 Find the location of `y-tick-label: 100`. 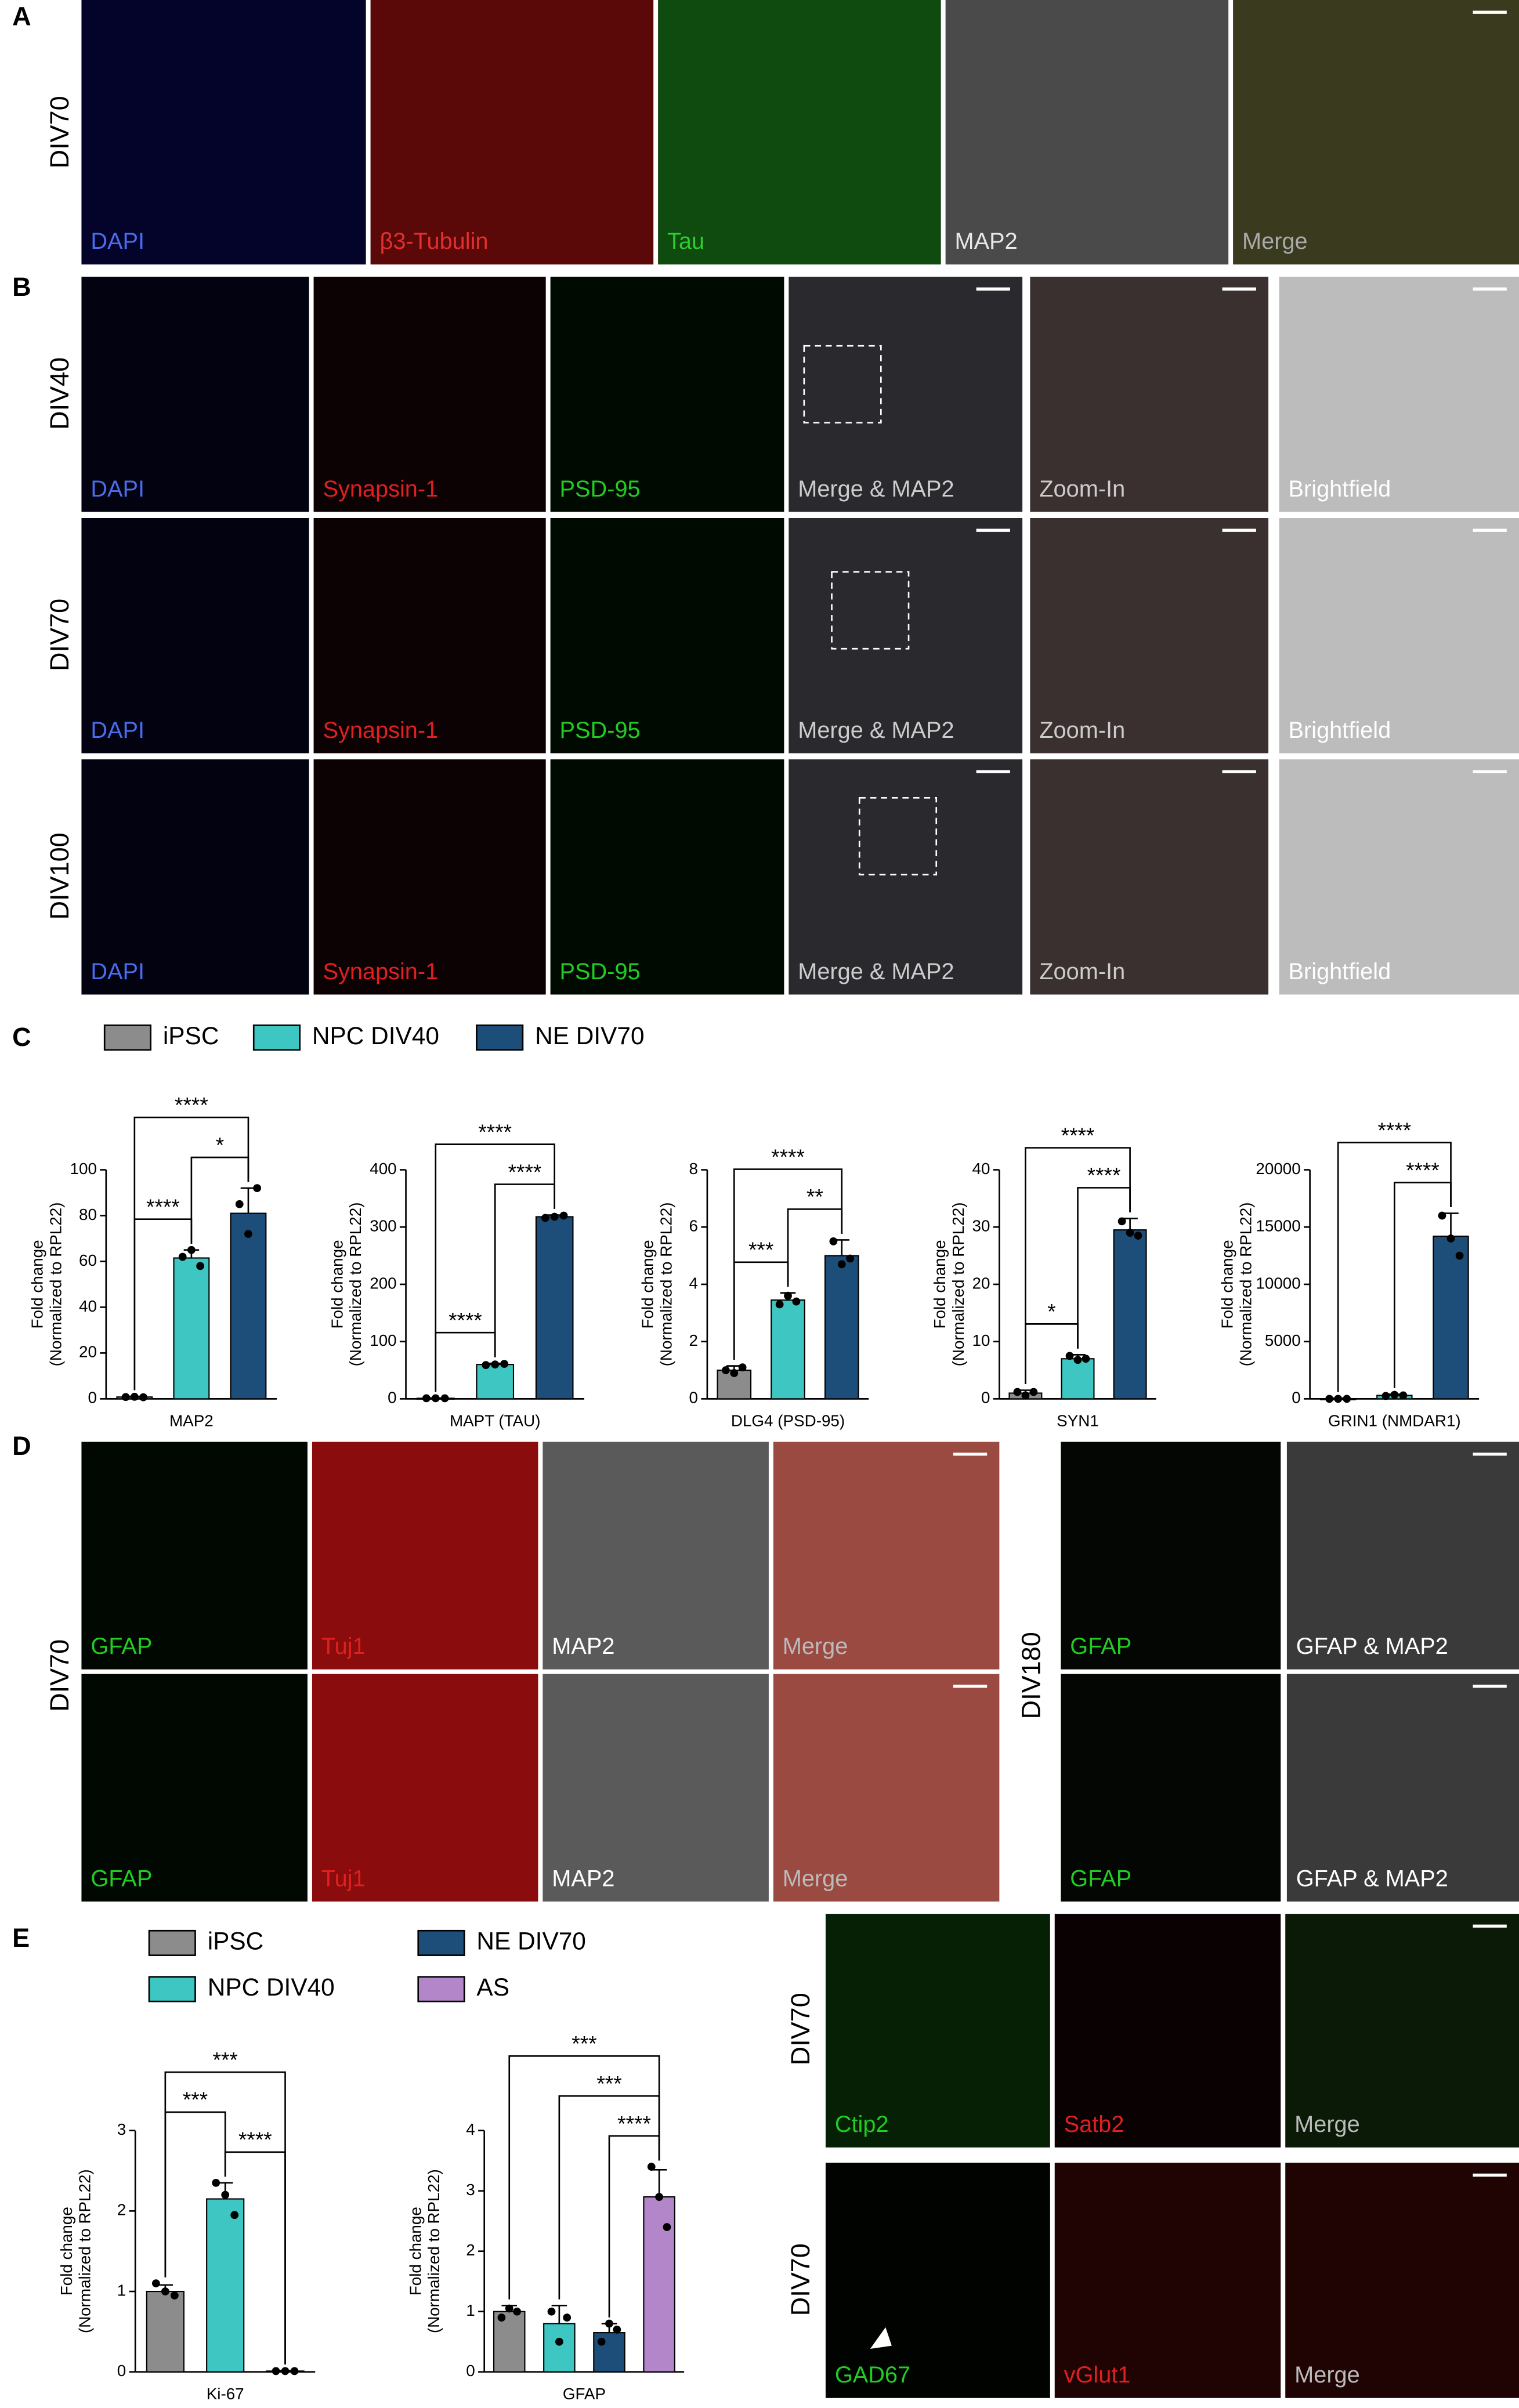

y-tick-label: 100 is located at coordinates (383, 1340).